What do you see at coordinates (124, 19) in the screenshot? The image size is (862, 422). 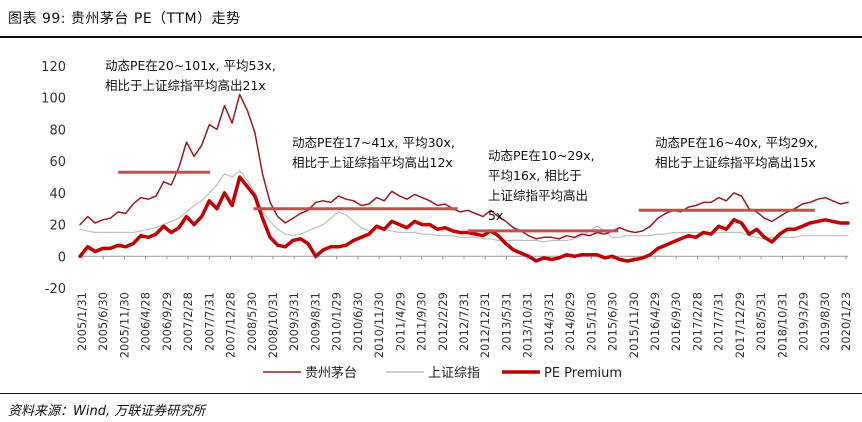 I see `figure-title: 图表 99: 贵州茅台 PE（TTM）走势` at bounding box center [124, 19].